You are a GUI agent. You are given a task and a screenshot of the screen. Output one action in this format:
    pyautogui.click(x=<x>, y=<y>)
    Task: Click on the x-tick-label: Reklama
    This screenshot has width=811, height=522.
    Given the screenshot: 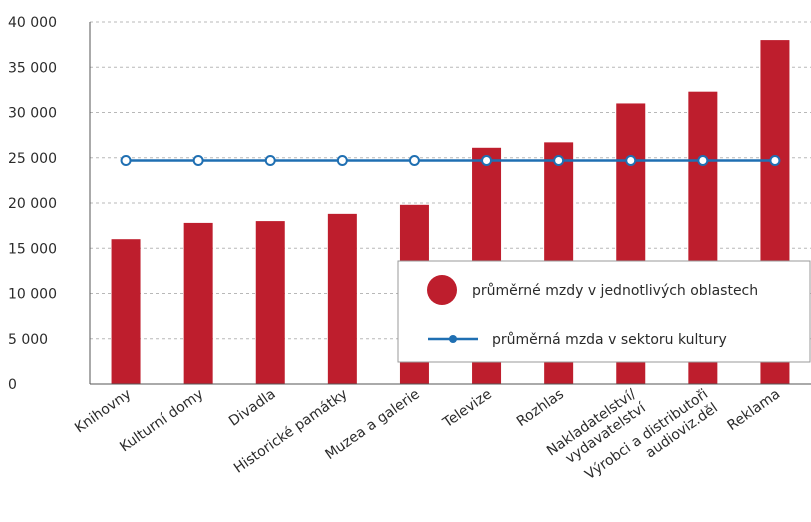 What is the action you would take?
    pyautogui.click(x=753, y=410)
    